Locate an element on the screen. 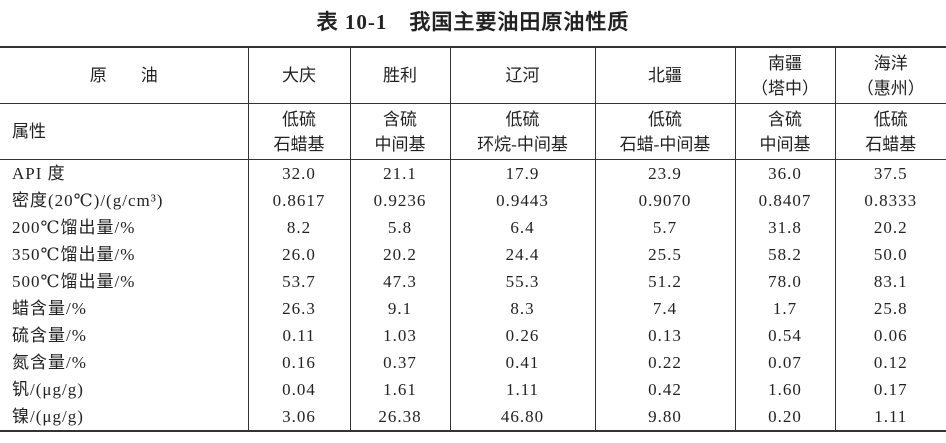  header-cell: 北疆 is located at coordinates (664, 75).